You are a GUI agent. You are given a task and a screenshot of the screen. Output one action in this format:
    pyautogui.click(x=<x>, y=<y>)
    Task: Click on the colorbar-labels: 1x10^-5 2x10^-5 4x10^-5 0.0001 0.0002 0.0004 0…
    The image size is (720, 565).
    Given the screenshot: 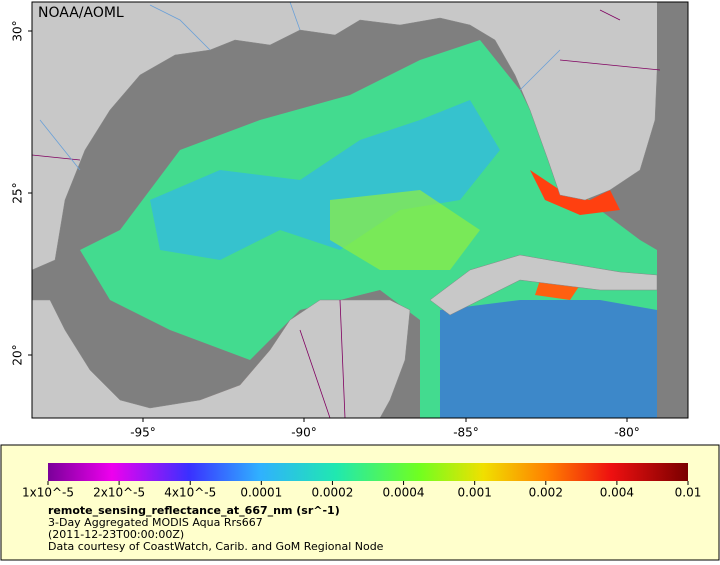 What is the action you would take?
    pyautogui.click(x=361, y=490)
    